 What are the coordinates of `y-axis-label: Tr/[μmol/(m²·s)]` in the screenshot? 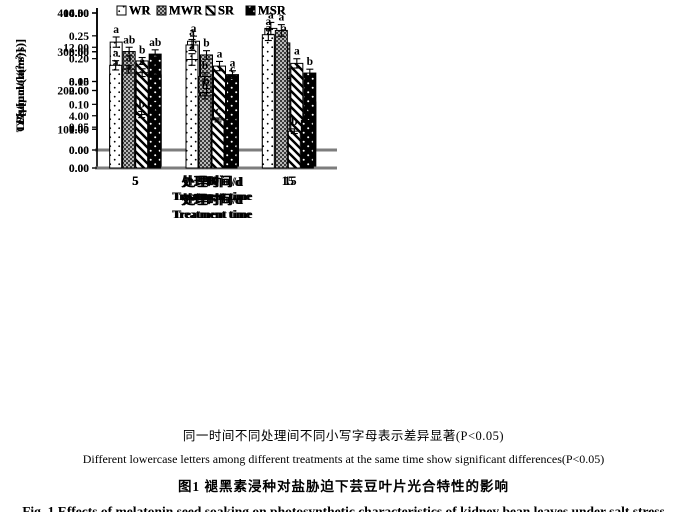 It's located at (20, 91).